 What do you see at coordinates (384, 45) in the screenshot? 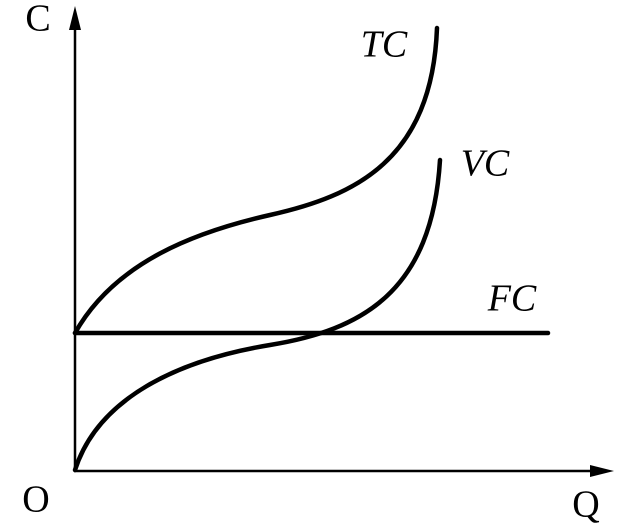
I see `tc-label: TC` at bounding box center [384, 45].